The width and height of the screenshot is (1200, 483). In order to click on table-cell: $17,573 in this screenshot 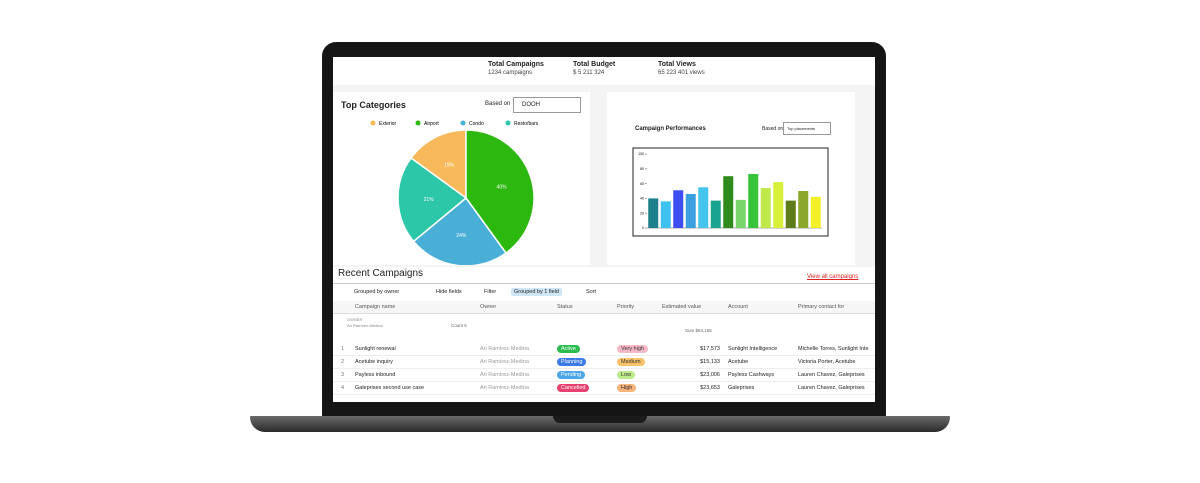, I will do `click(710, 349)`.